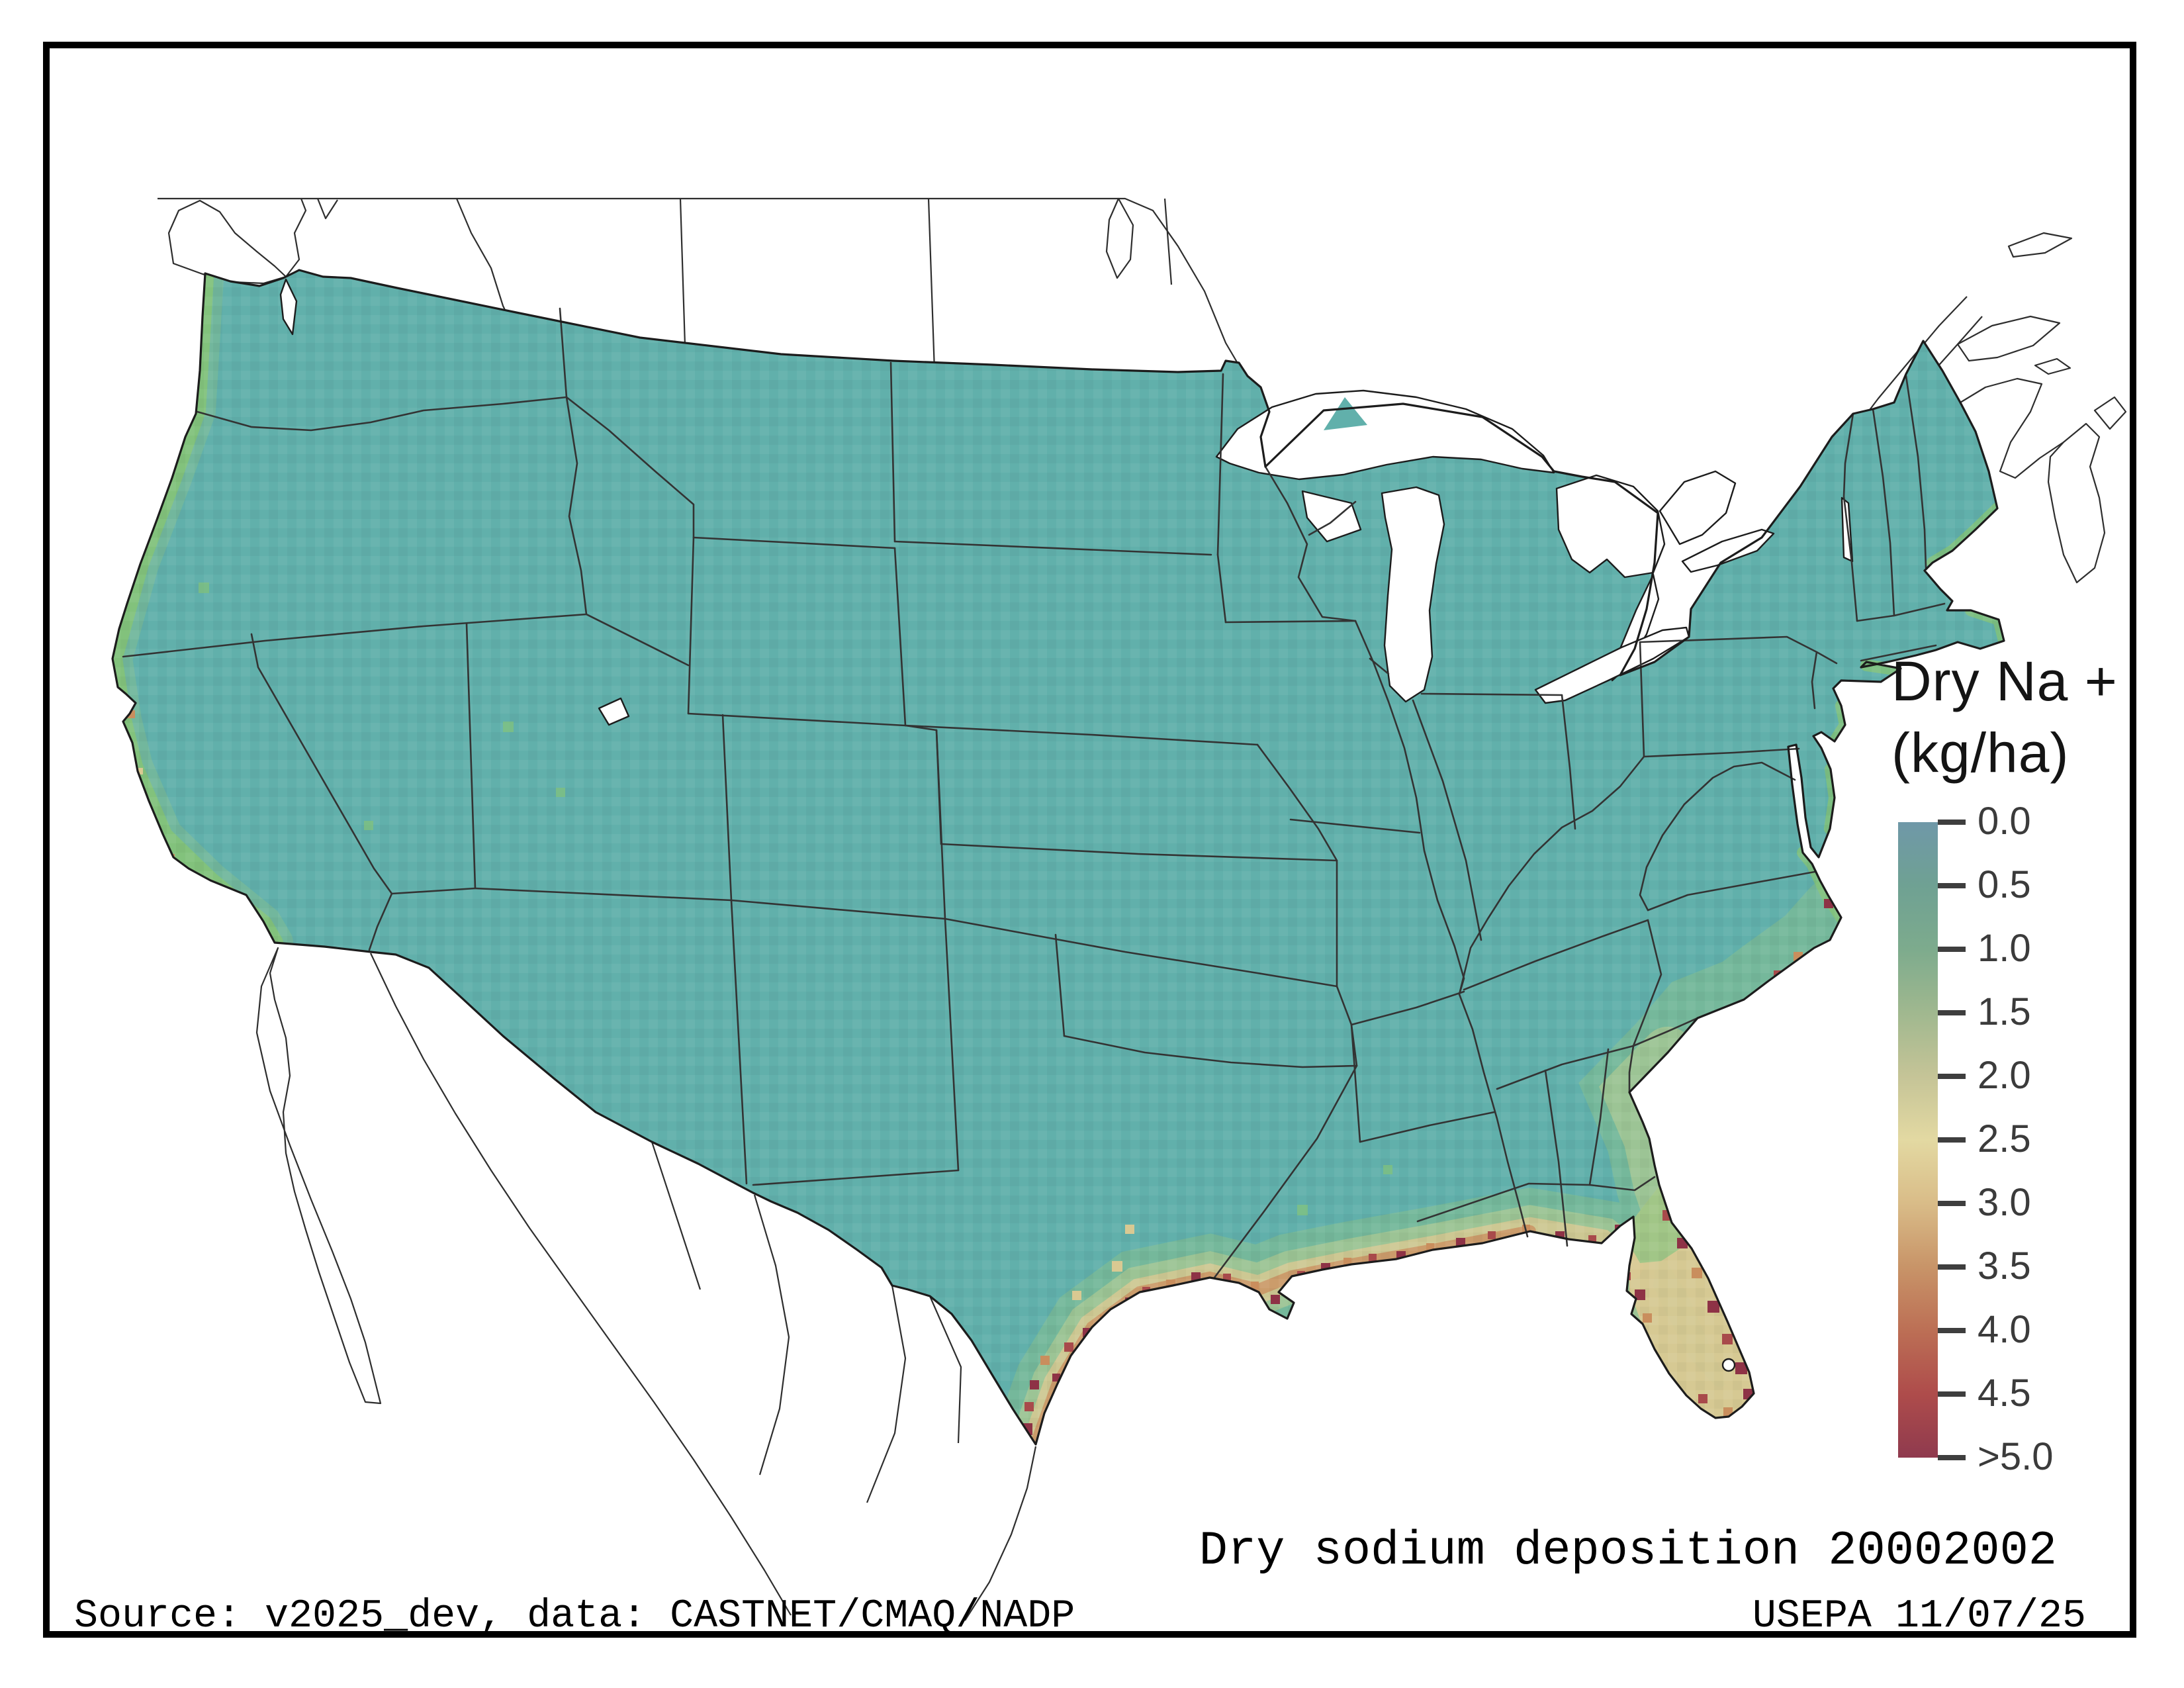  Describe the element at coordinates (699, 281) in the screenshot. I see `us-canada-border-line` at that location.